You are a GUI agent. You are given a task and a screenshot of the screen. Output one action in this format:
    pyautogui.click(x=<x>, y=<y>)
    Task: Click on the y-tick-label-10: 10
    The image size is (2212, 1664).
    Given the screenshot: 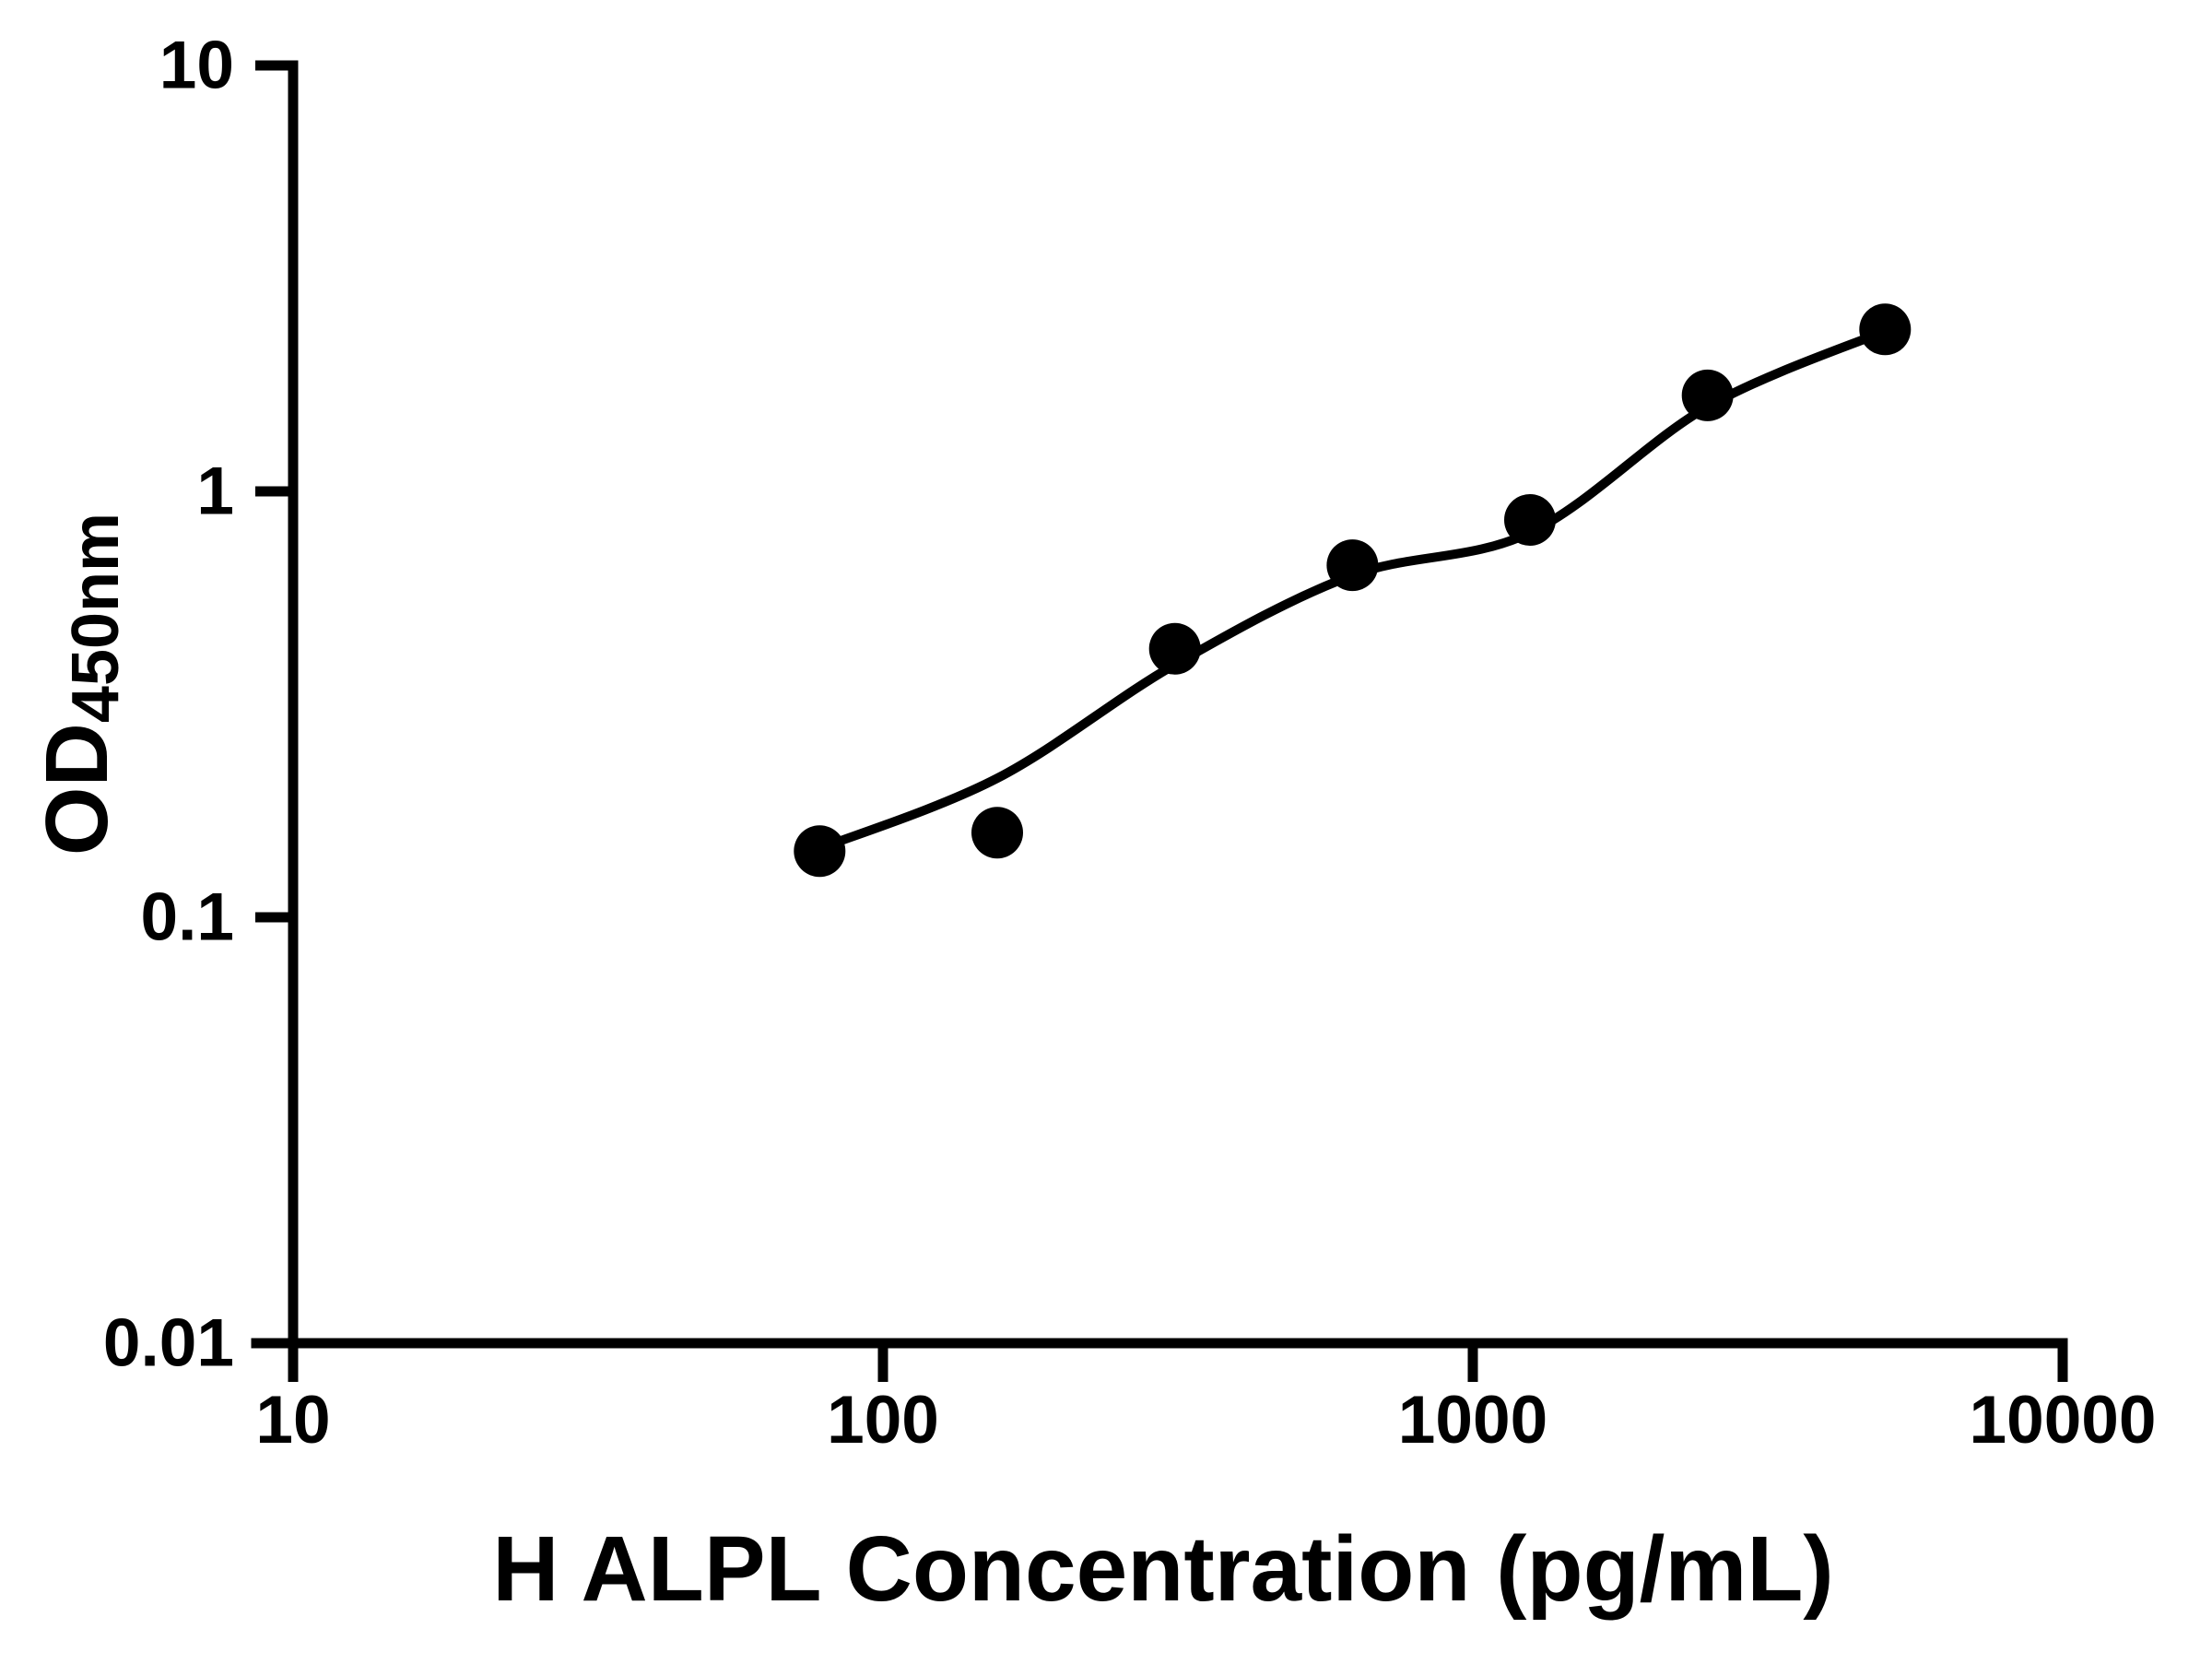 What is the action you would take?
    pyautogui.click(x=196, y=66)
    